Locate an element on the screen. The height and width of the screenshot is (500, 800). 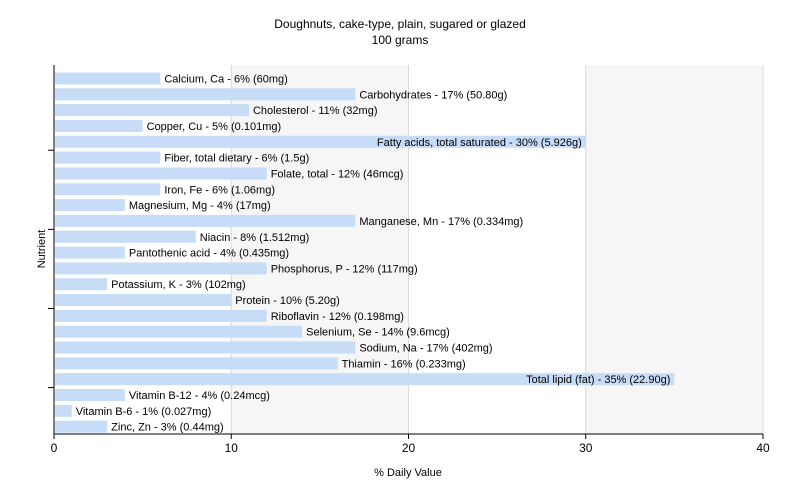
bar-label: Vitamin B-12 - 4% (0.24mcg) is located at coordinates (199, 396).